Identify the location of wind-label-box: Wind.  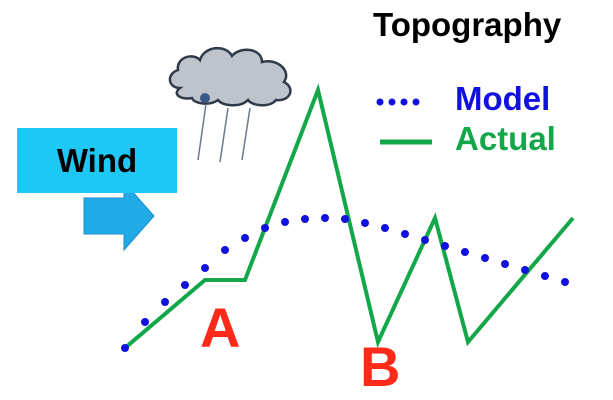
(97, 160).